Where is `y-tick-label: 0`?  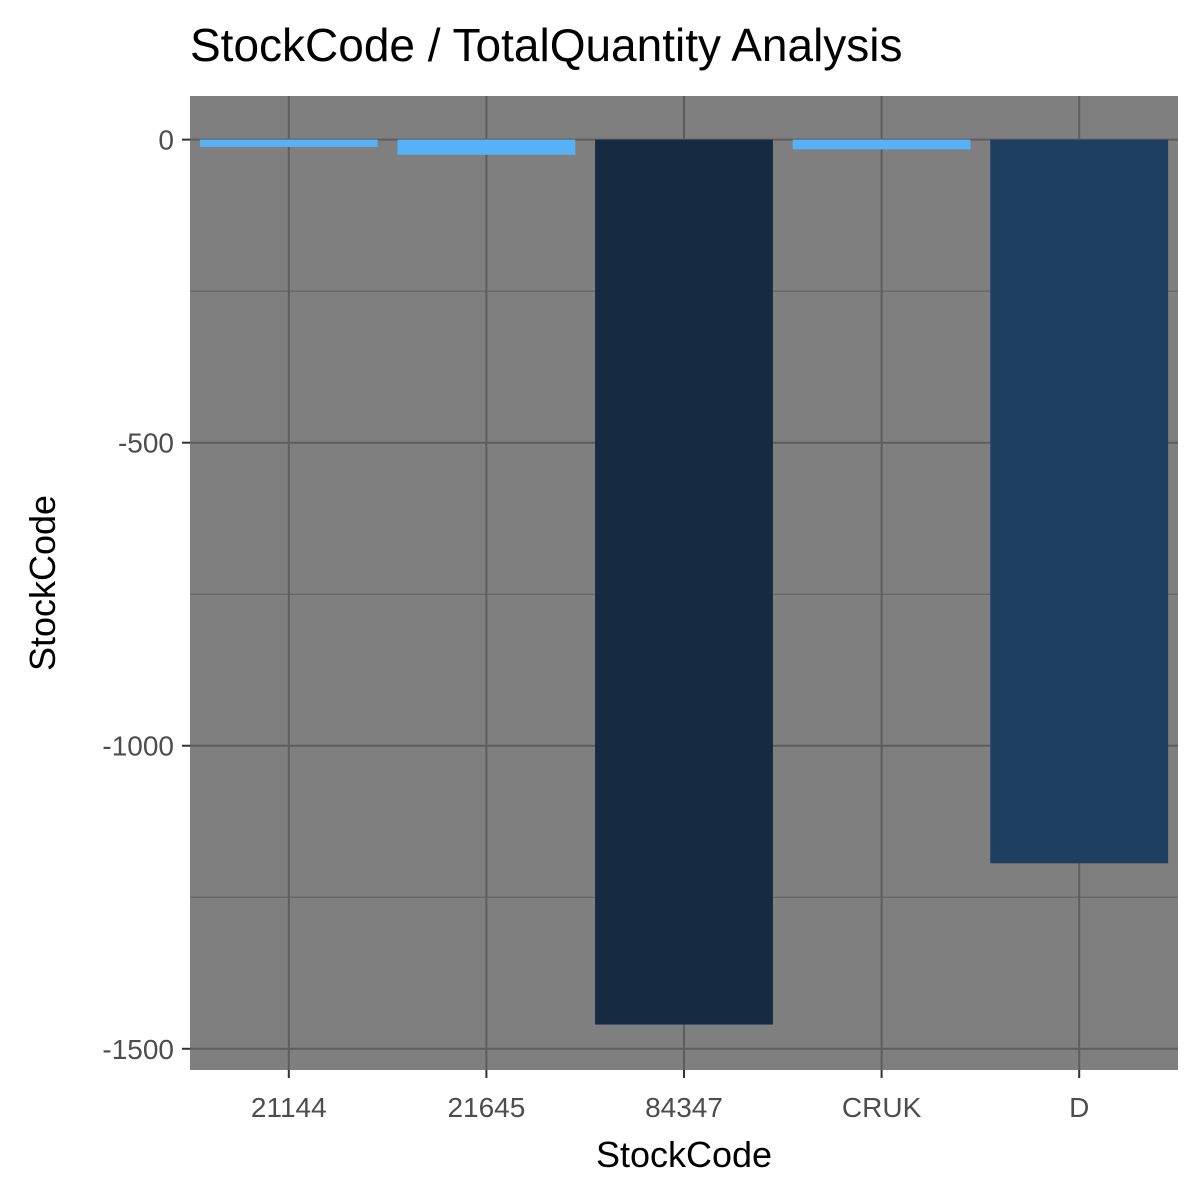 y-tick-label: 0 is located at coordinates (166, 140).